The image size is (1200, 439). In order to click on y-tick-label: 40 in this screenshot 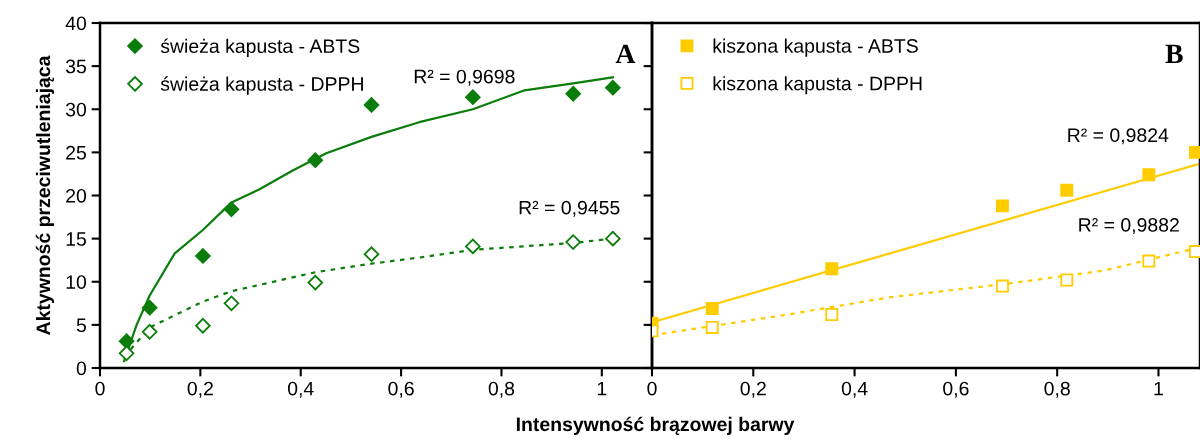, I will do `click(76, 23)`.